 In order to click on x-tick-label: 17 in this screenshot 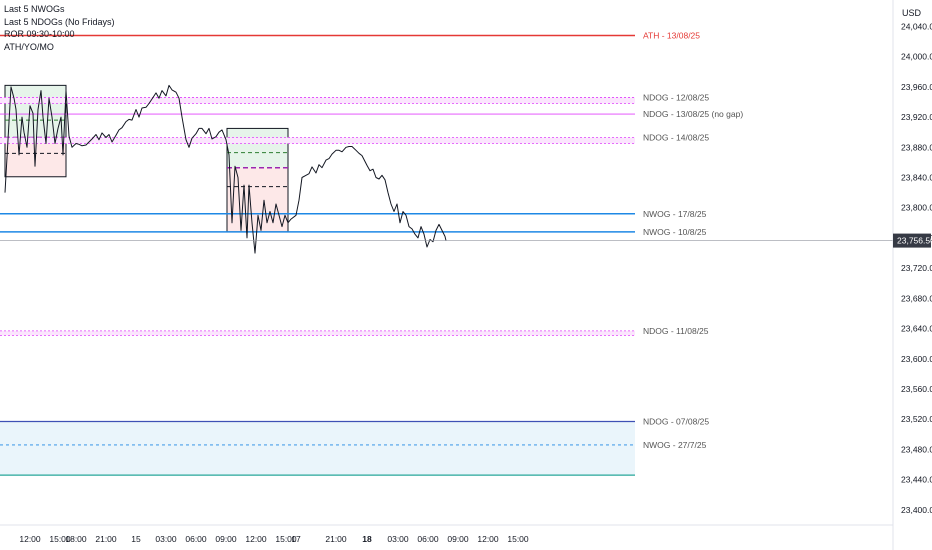, I will do `click(296, 539)`.